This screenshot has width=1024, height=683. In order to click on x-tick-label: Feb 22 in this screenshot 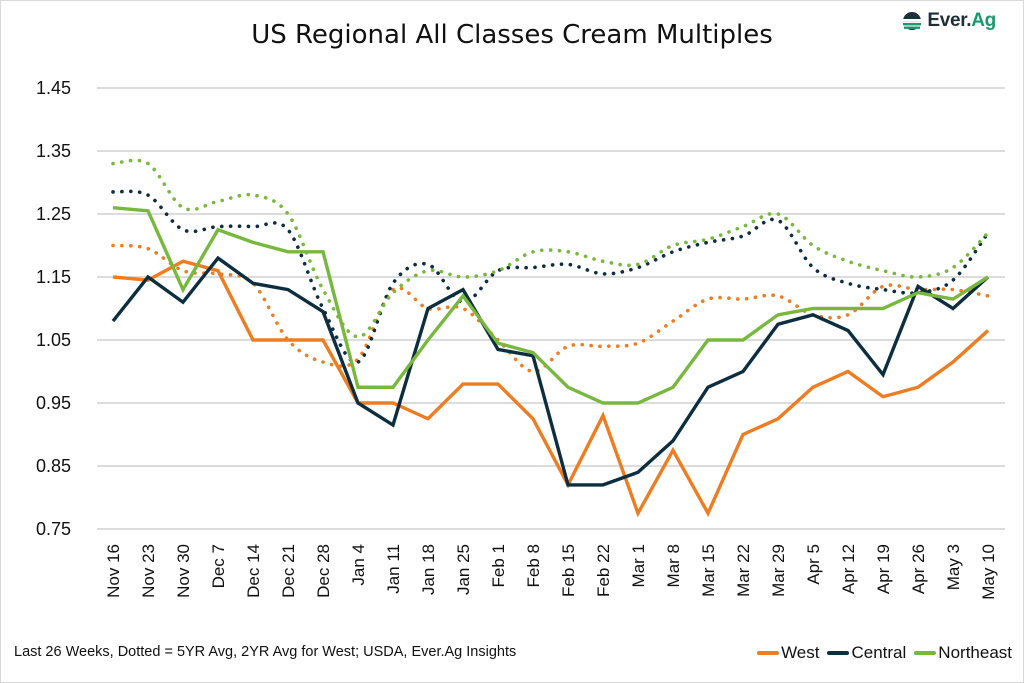, I will do `click(603, 570)`.